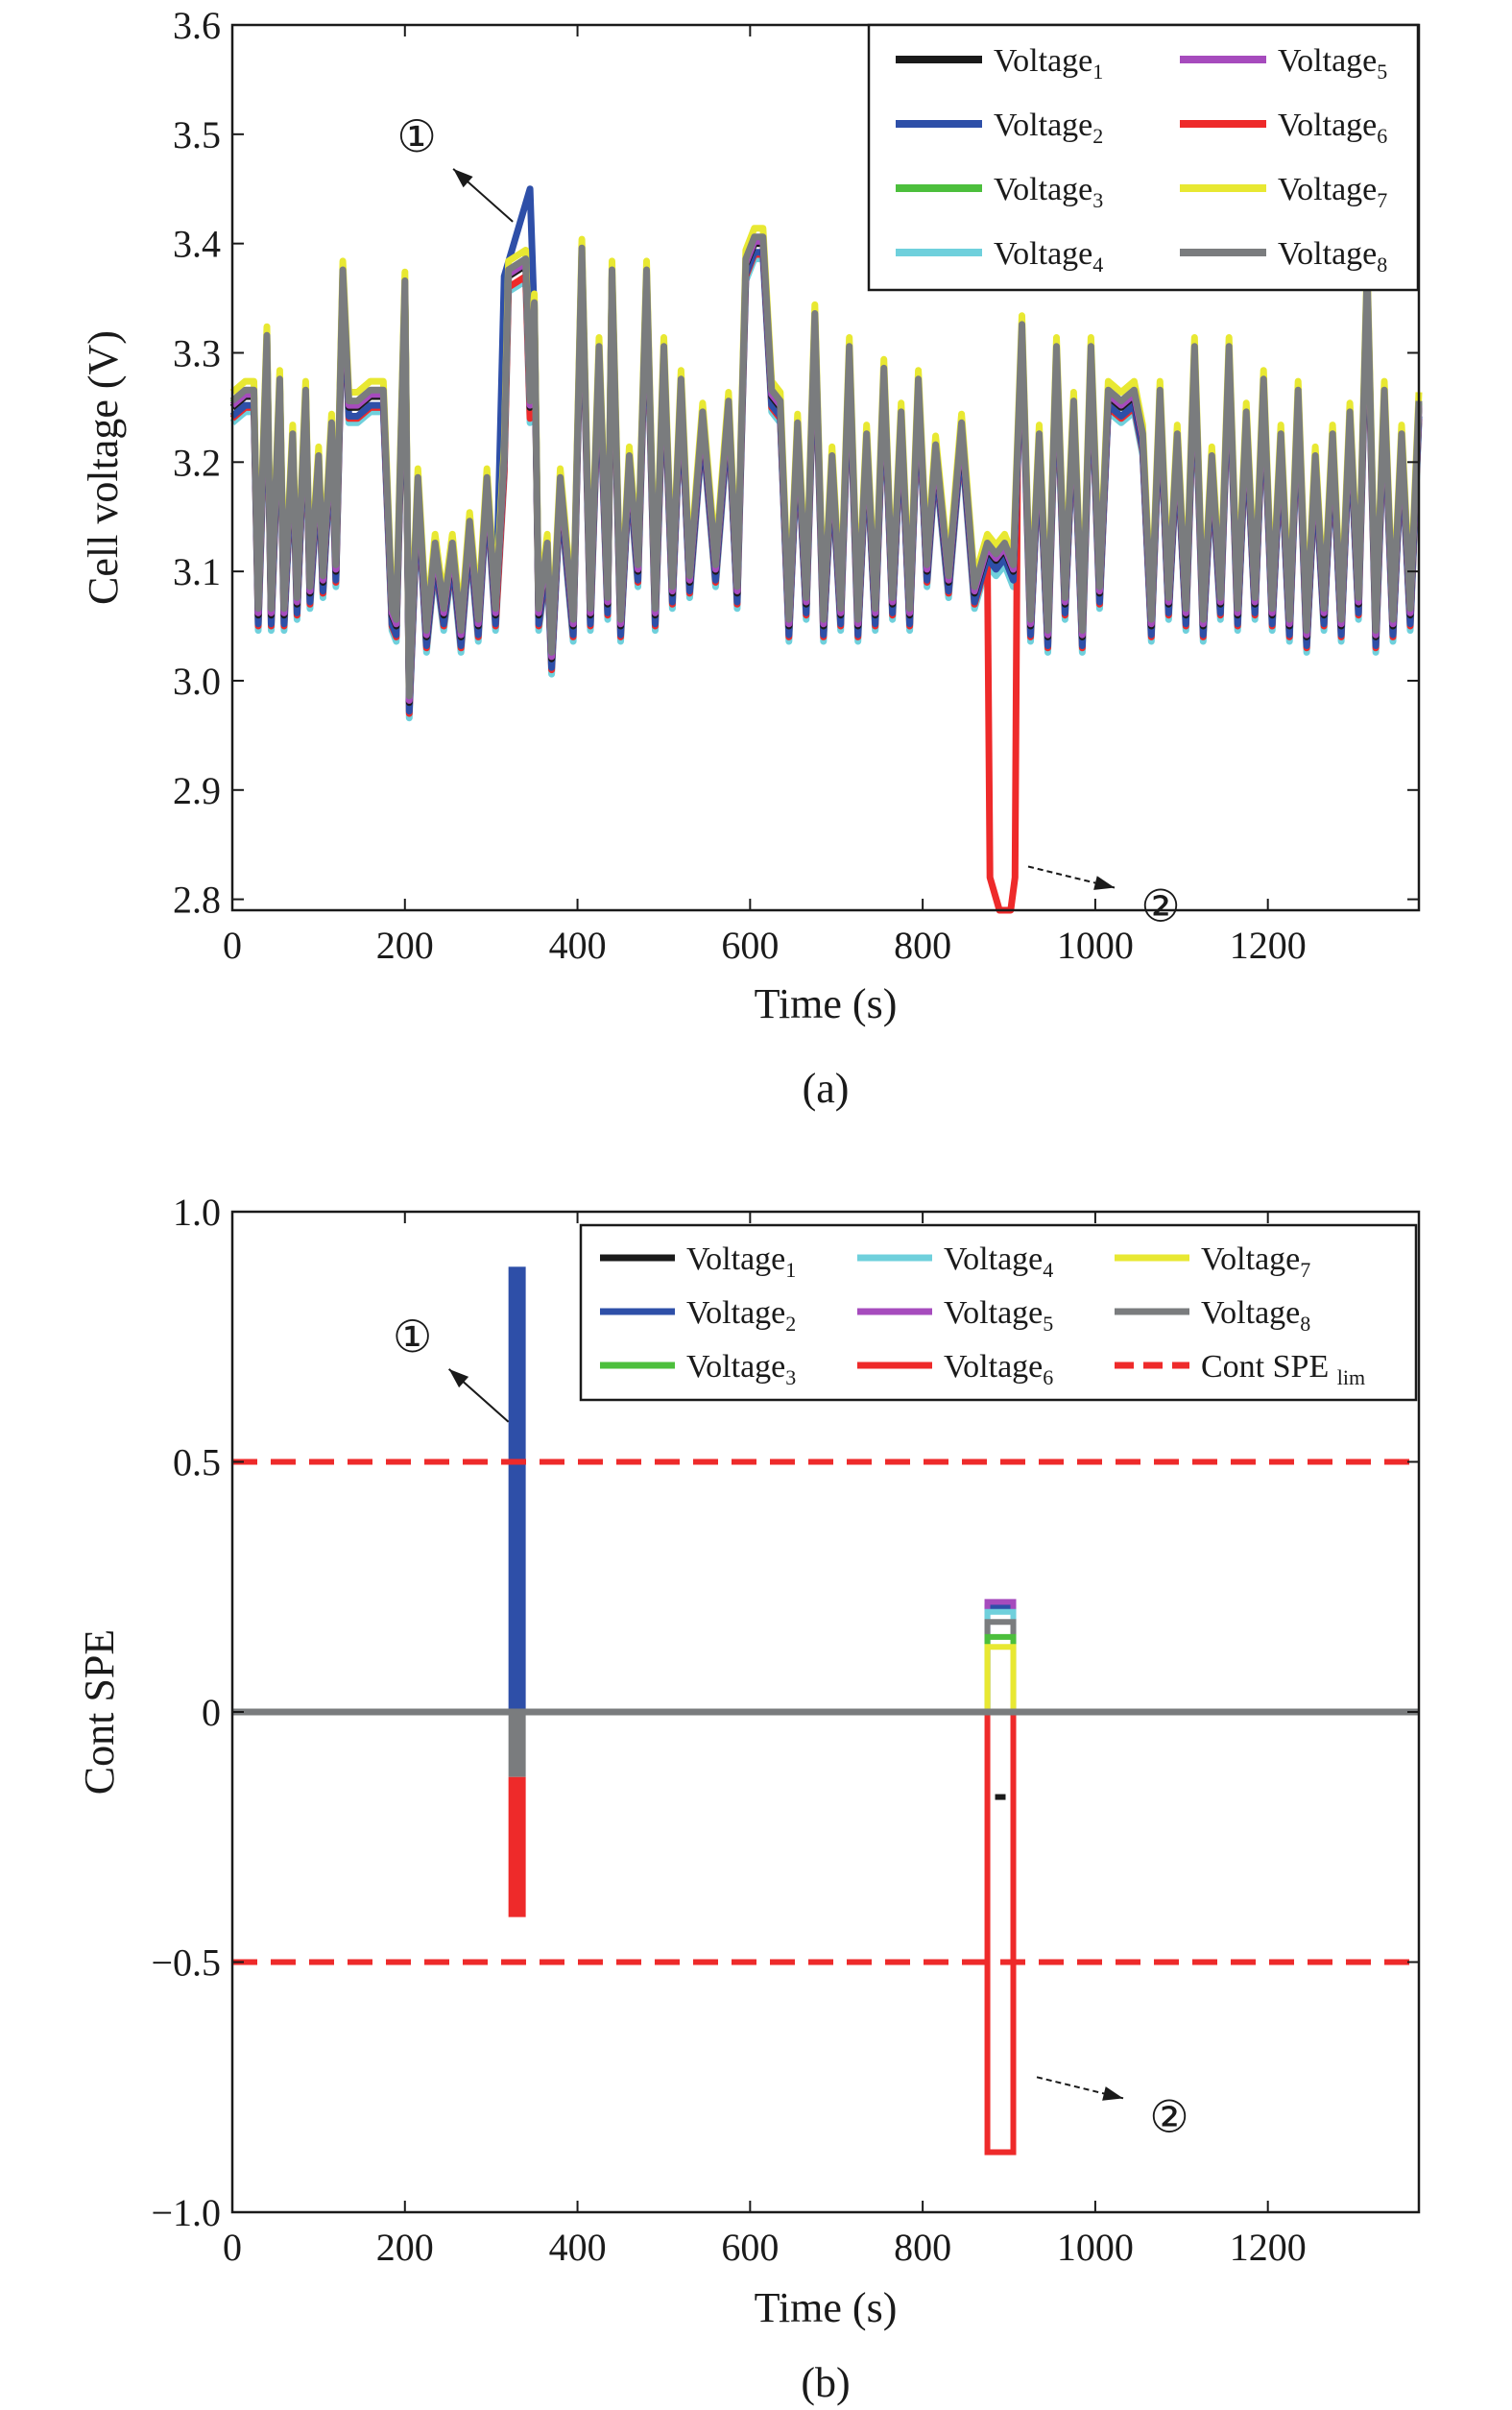  I want to click on y-tick-label: 0.5, so click(197, 1463).